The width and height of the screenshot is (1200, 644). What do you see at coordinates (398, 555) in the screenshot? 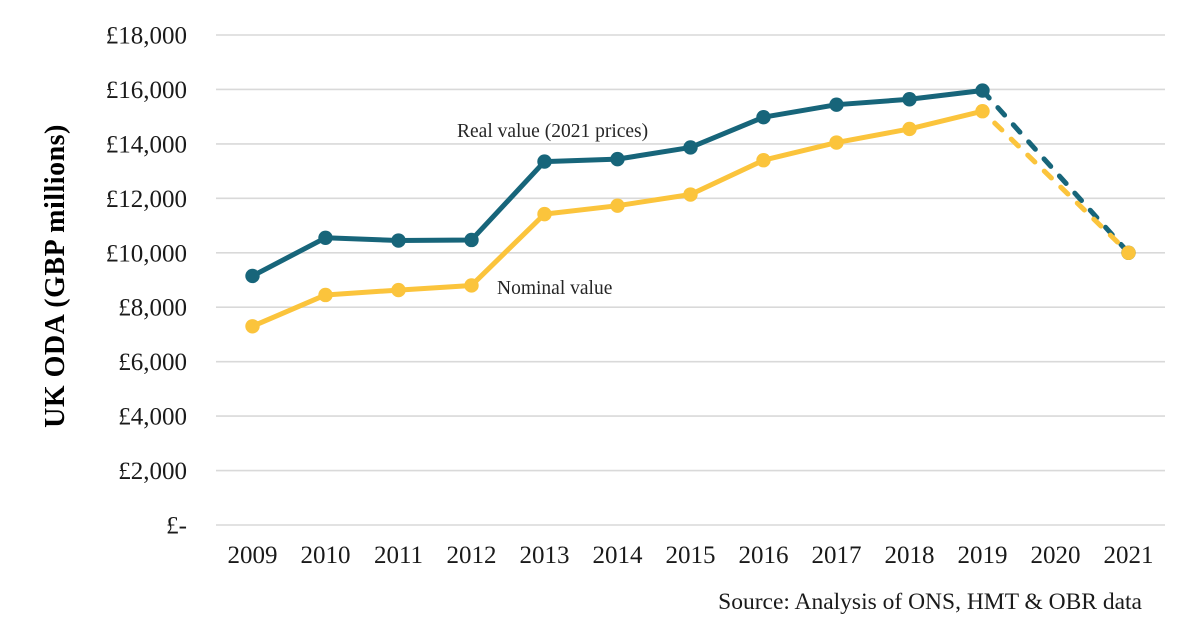
I see `x-axis-label: 2011` at bounding box center [398, 555].